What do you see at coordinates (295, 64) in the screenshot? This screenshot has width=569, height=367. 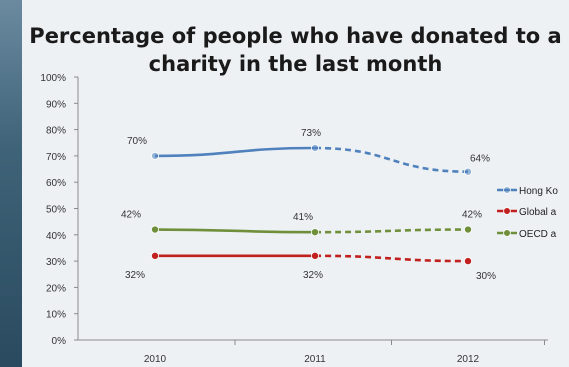 I see `chart-title-line-2: charity in the last month` at bounding box center [295, 64].